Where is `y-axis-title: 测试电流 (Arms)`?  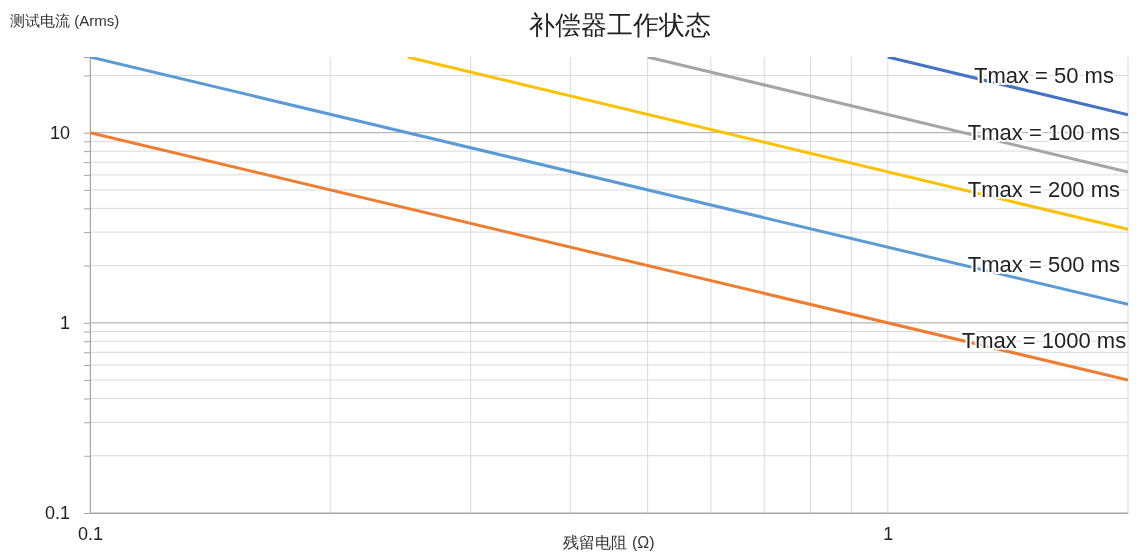 y-axis-title: 测试电流 (Arms) is located at coordinates (65, 20).